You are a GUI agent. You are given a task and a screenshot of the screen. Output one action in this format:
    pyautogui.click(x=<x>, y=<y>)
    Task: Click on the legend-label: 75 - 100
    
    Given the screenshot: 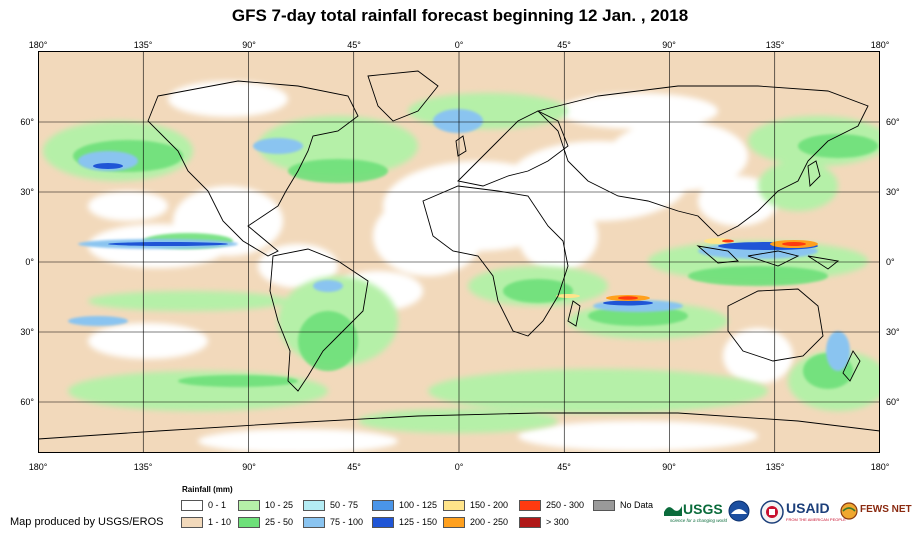 What is the action you would take?
    pyautogui.click(x=347, y=522)
    